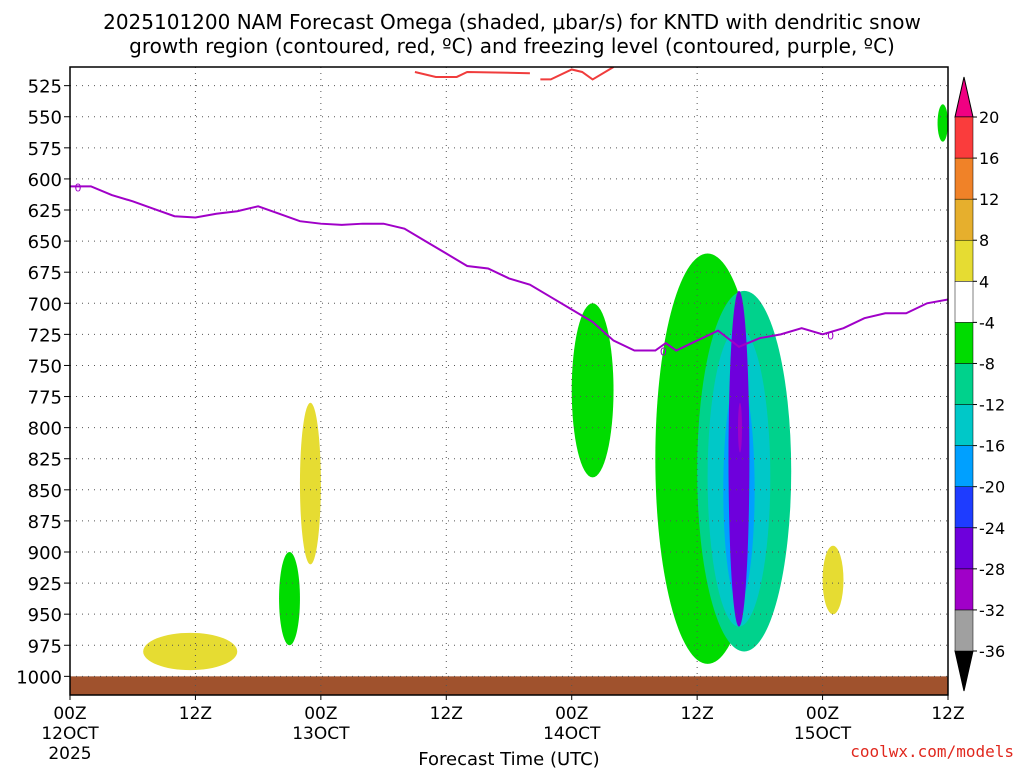 Image resolution: width=1024 pixels, height=768 pixels. I want to click on y-tick-label-950: 950, so click(45, 615).